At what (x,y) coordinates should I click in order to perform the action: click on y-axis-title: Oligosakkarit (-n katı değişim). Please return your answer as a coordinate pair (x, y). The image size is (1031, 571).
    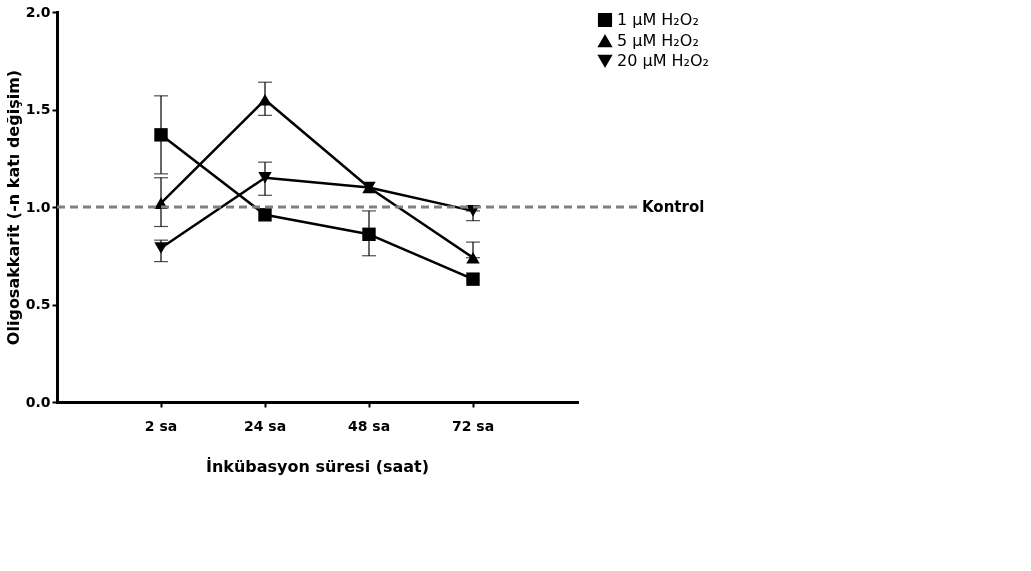
    Looking at the image, I should click on (13, 207).